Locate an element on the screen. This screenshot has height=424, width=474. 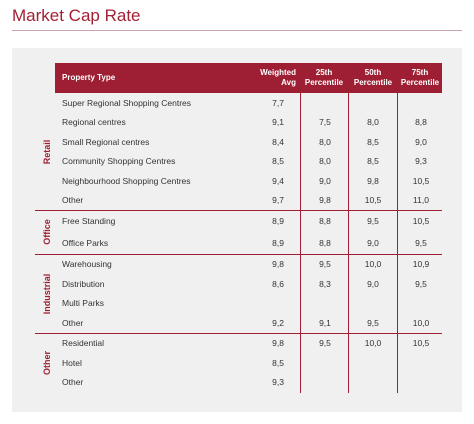
row-label: Hotel is located at coordinates (72, 362).